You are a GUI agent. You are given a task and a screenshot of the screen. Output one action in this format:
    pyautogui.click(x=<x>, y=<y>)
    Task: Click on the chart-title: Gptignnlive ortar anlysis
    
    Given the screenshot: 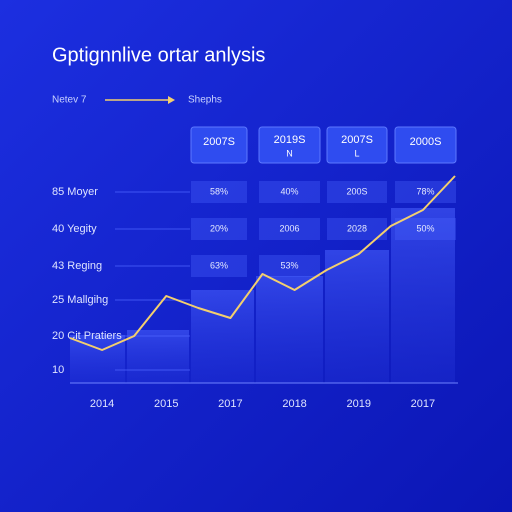 What is the action you would take?
    pyautogui.click(x=158, y=55)
    